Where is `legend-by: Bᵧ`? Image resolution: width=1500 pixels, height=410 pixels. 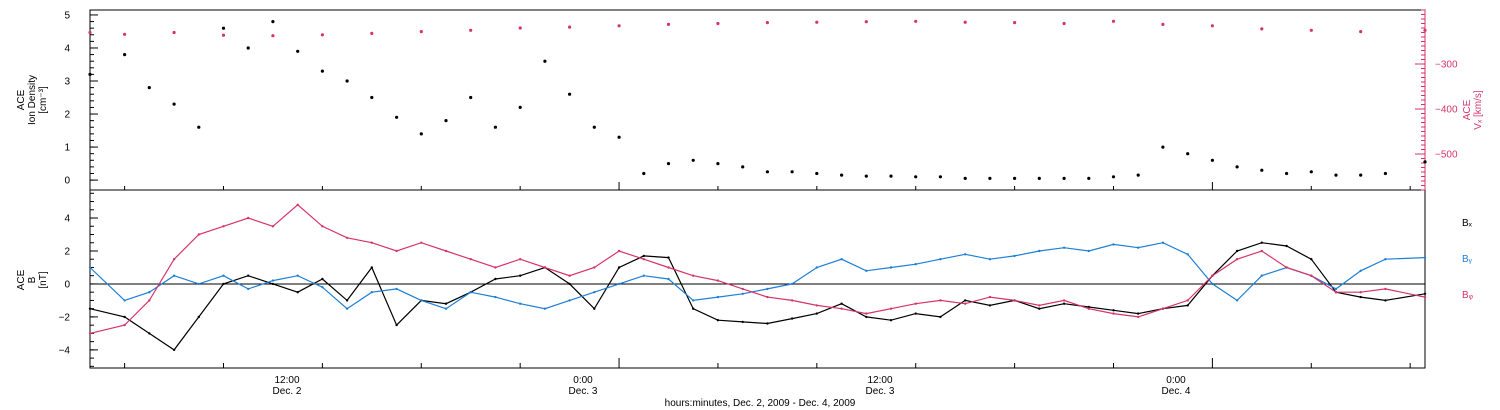 legend-by: Bᵧ is located at coordinates (1467, 259).